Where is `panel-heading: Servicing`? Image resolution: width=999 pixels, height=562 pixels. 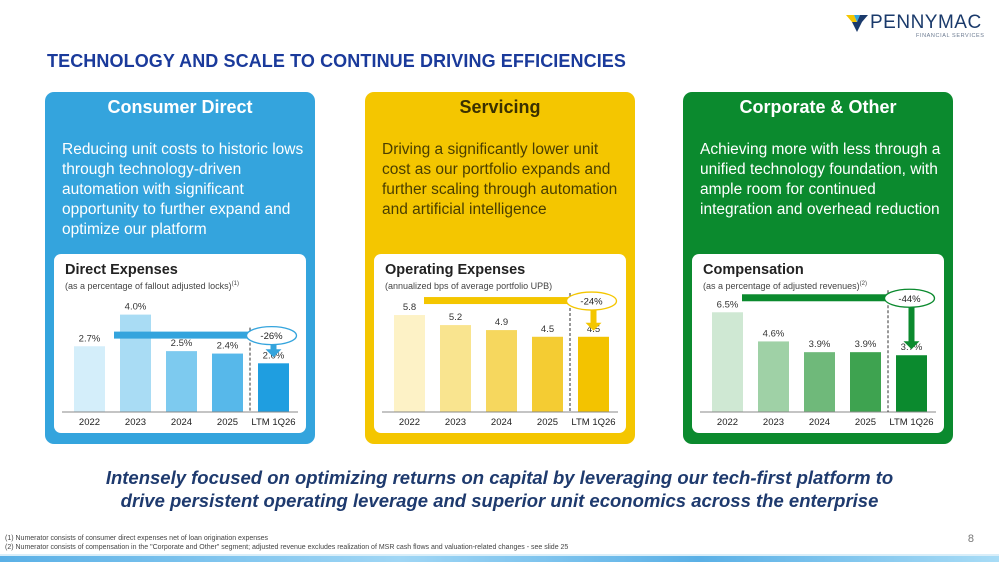 panel-heading: Servicing is located at coordinates (500, 107).